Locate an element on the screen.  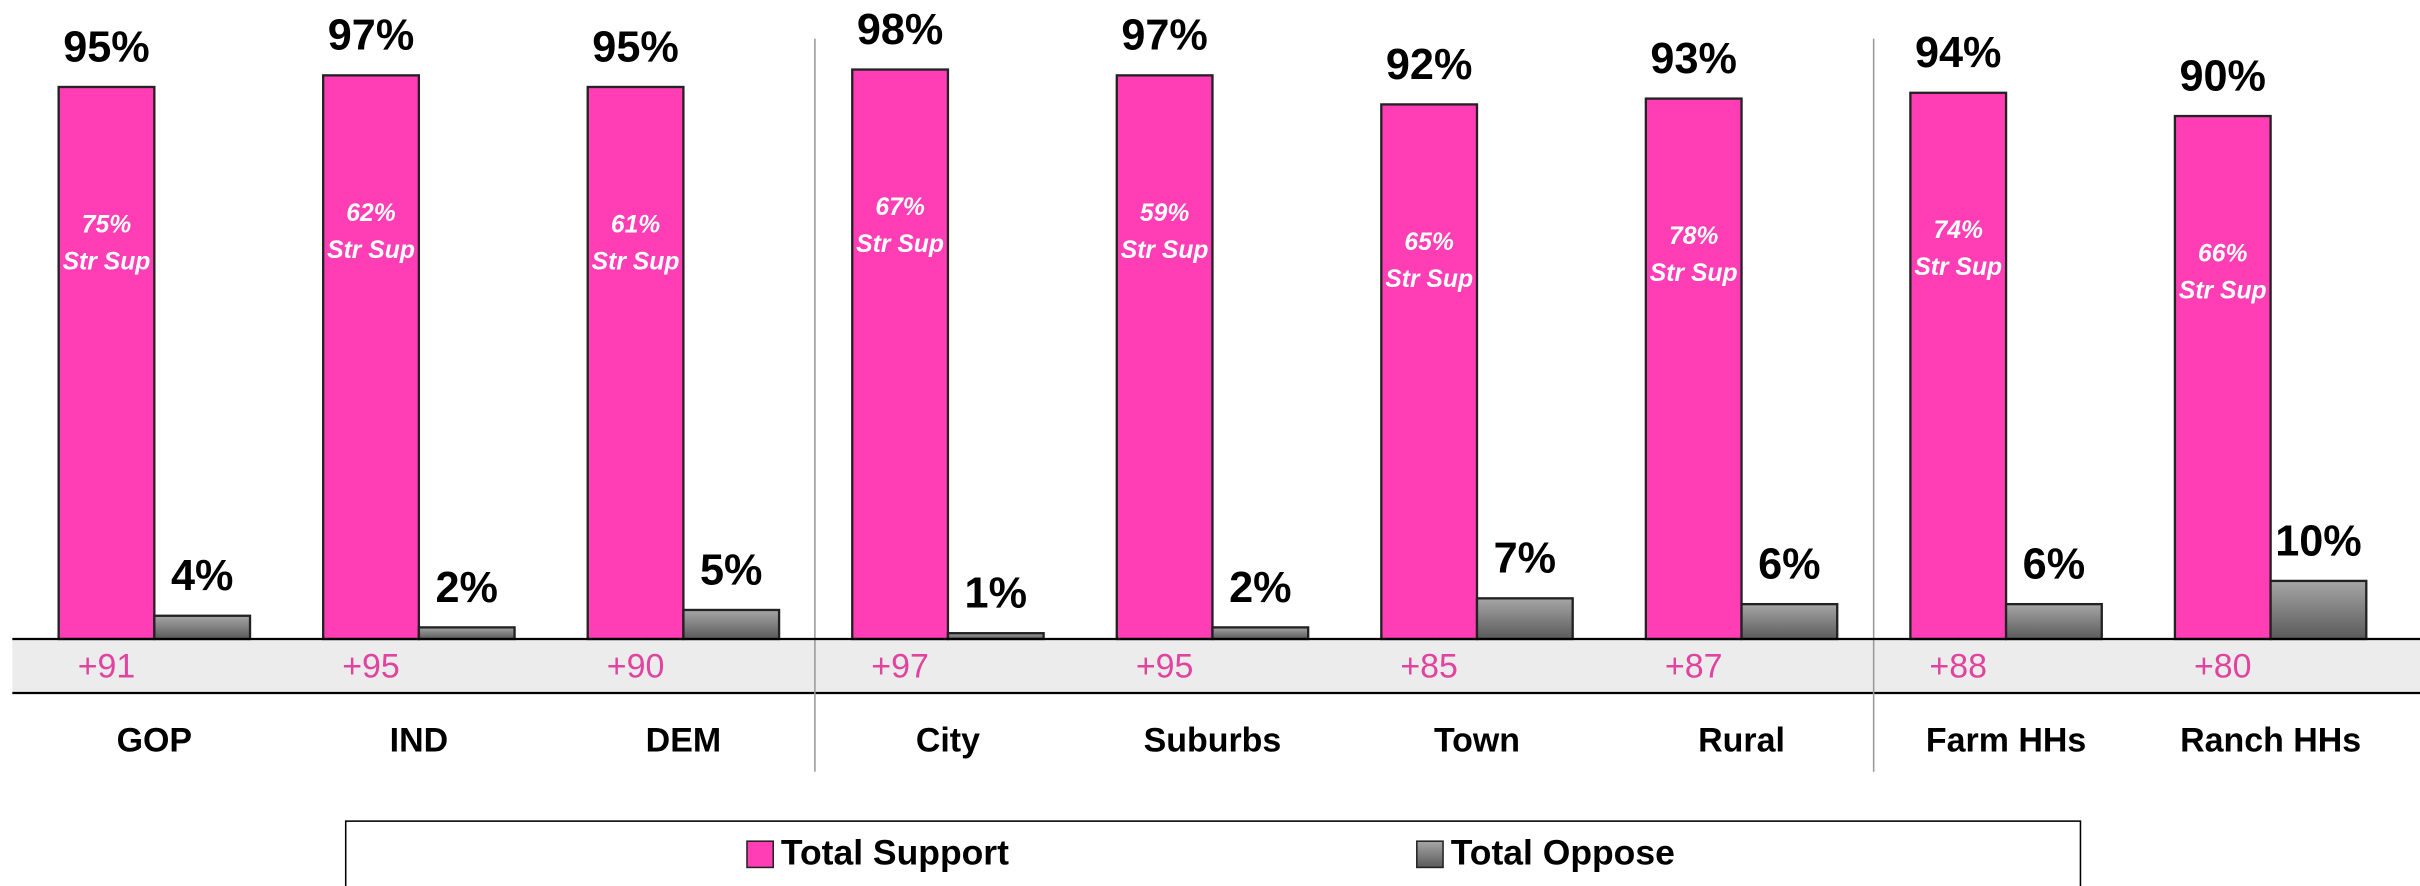
x-tick-label: Town is located at coordinates (1477, 740).